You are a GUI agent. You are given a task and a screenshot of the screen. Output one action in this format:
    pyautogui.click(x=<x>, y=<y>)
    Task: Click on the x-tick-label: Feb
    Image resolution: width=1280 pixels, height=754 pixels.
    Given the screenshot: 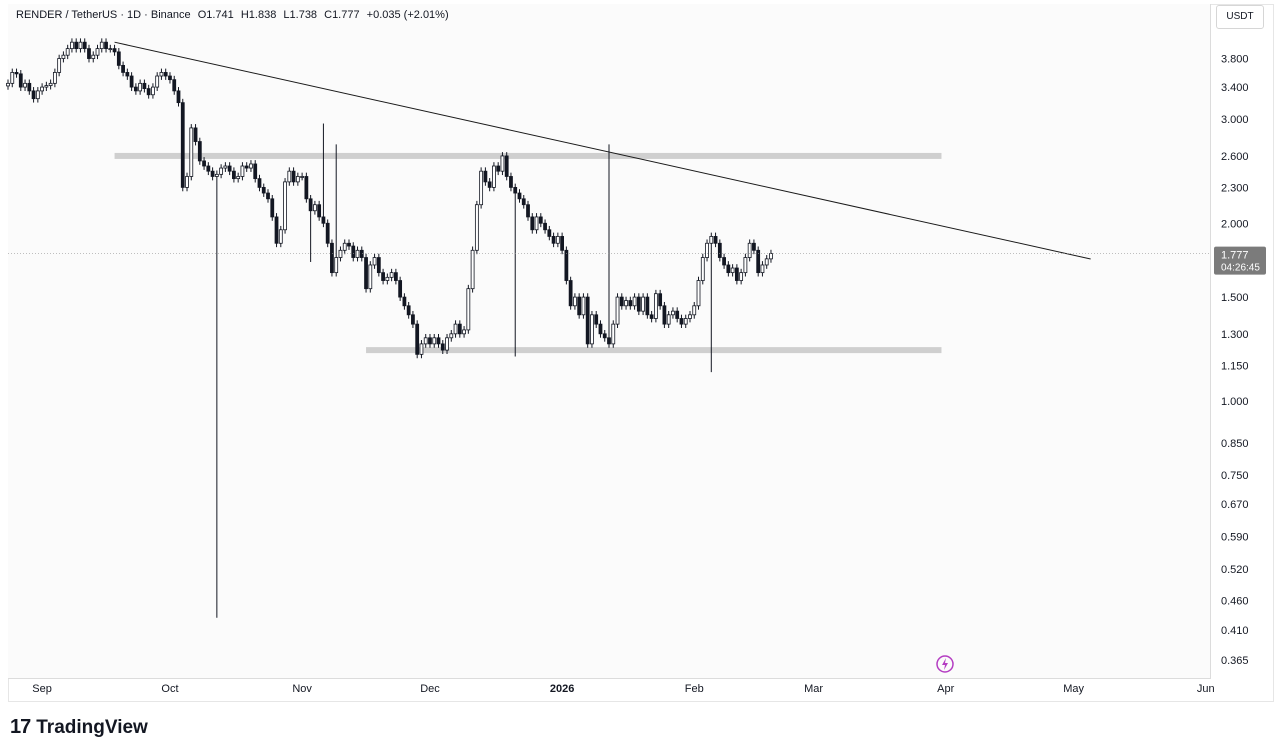 What is the action you would take?
    pyautogui.click(x=694, y=689)
    